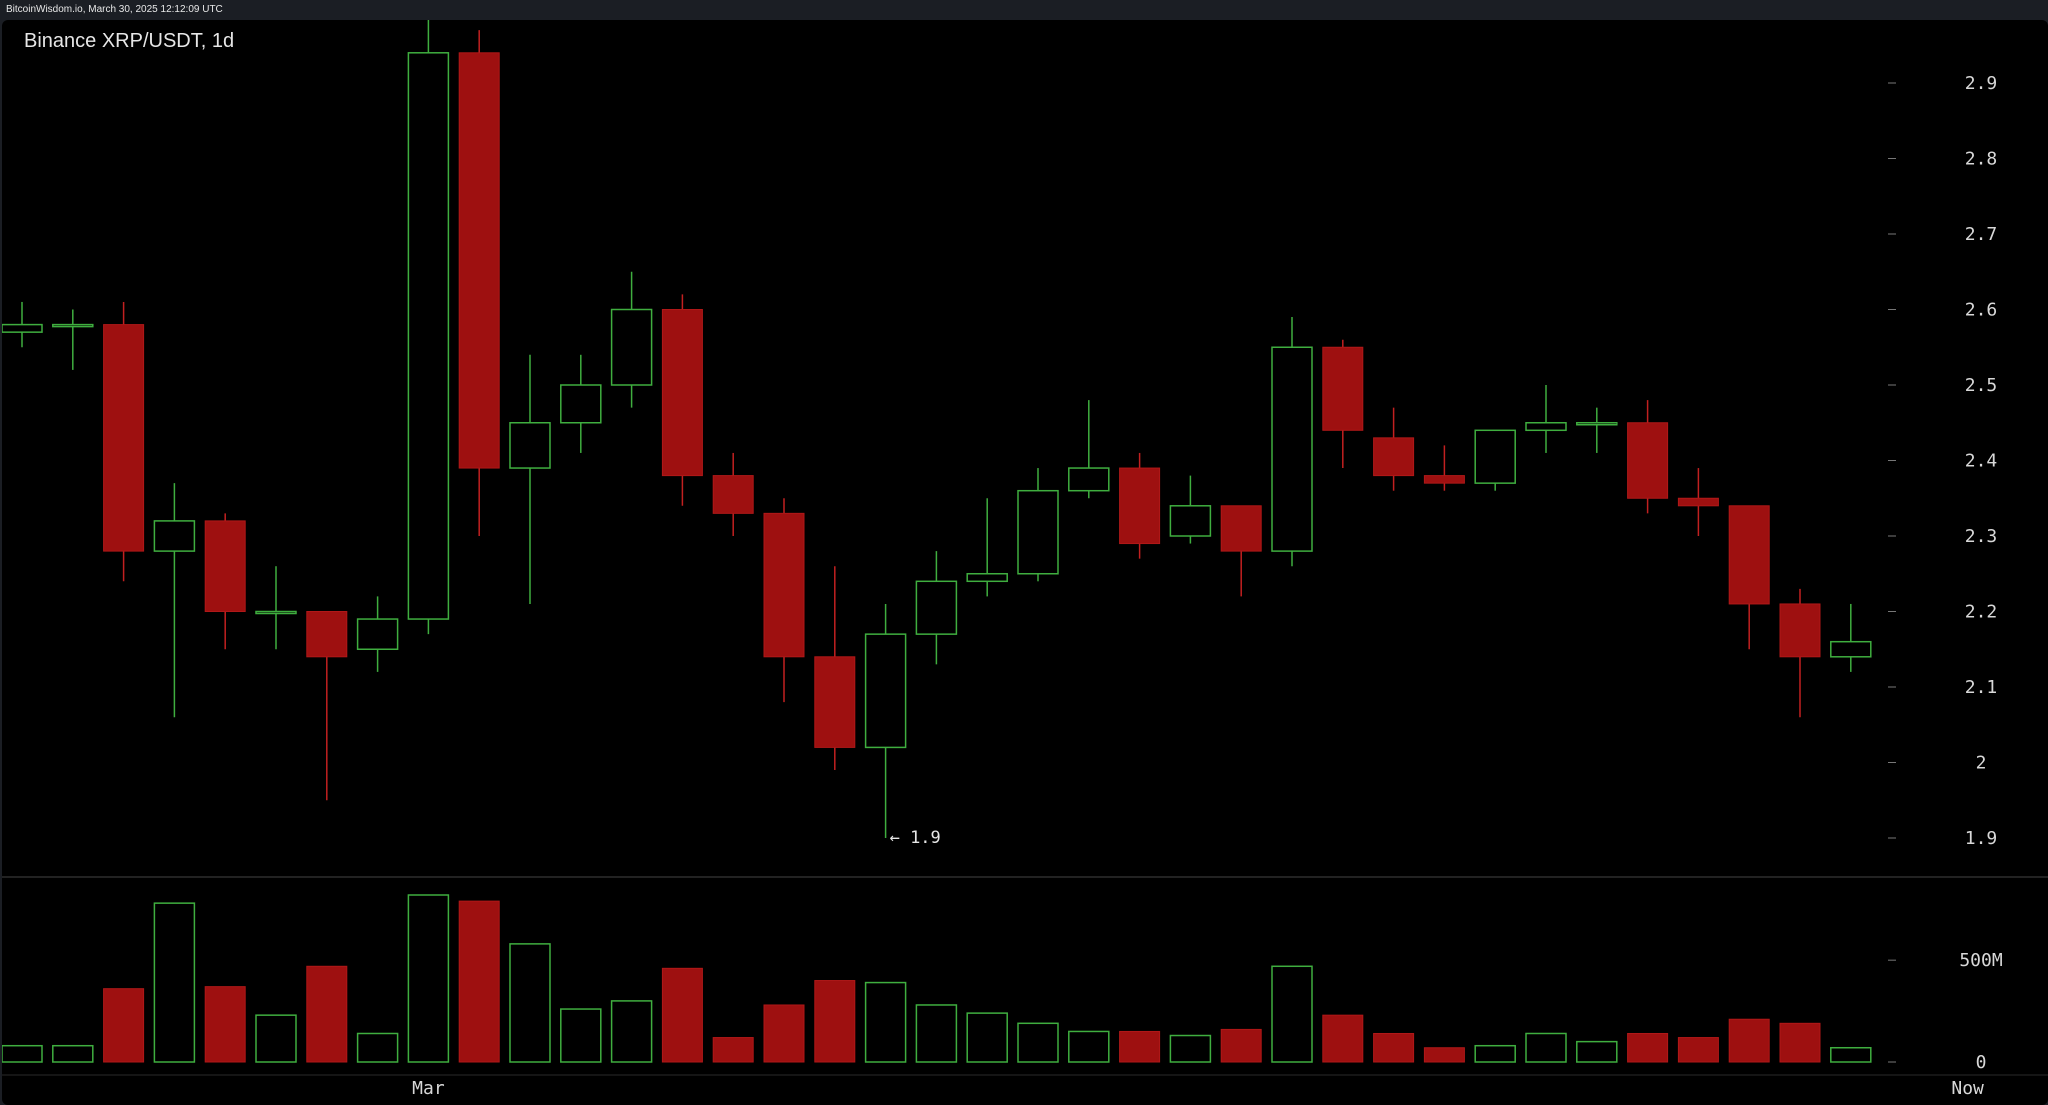 Image resolution: width=2048 pixels, height=1105 pixels. Describe the element at coordinates (129, 41) in the screenshot. I see `chart-title: Binance XRP/USDT, 1d` at that location.